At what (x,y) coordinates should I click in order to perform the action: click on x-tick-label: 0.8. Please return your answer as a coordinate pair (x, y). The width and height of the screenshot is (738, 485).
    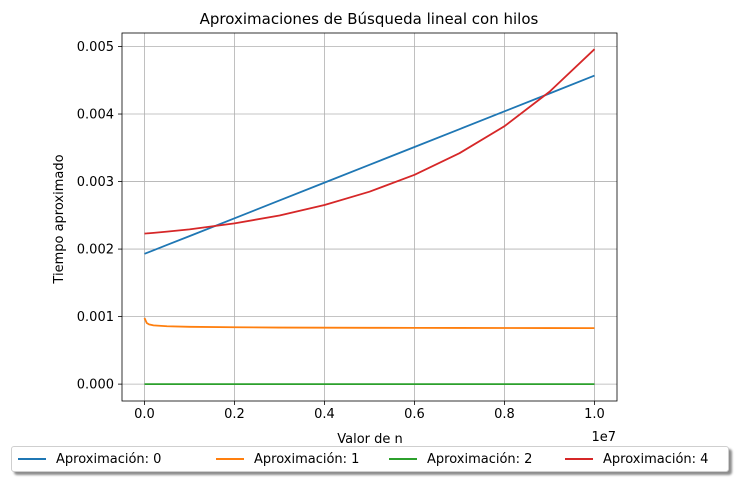
    Looking at the image, I should click on (504, 414).